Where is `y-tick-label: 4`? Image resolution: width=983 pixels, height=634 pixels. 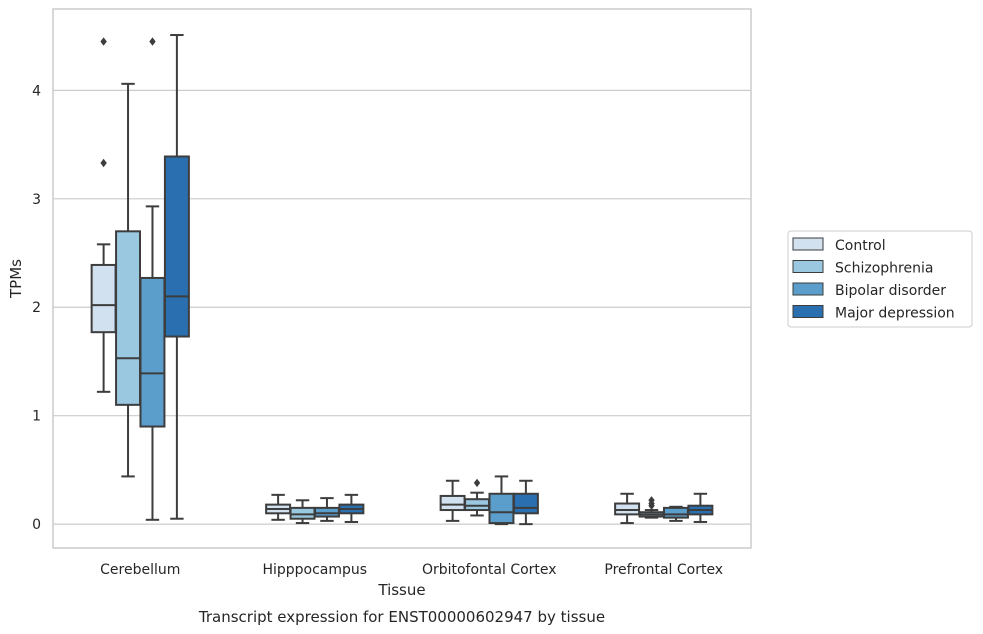 y-tick-label: 4 is located at coordinates (36, 91).